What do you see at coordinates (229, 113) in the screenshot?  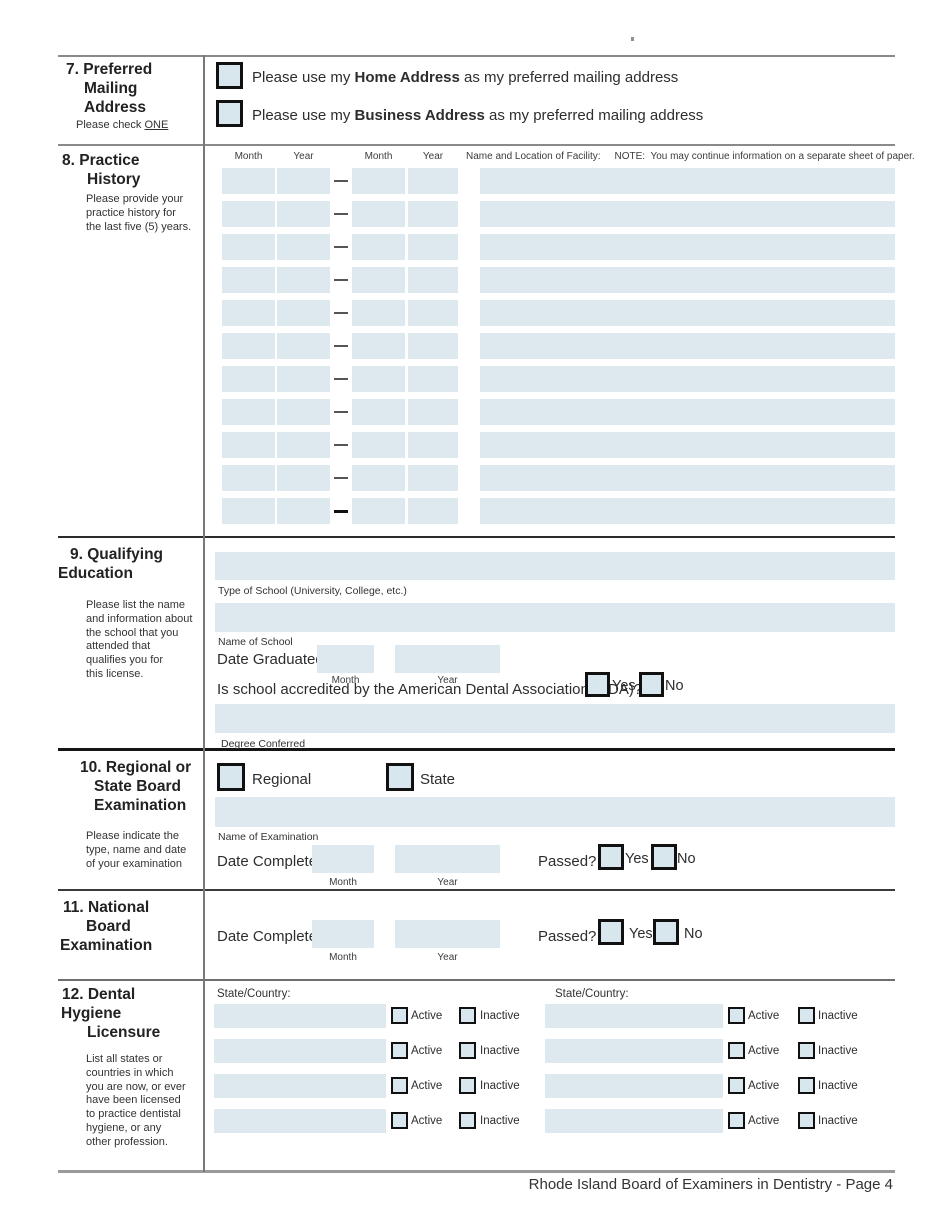 I see `business-address-checkbox` at bounding box center [229, 113].